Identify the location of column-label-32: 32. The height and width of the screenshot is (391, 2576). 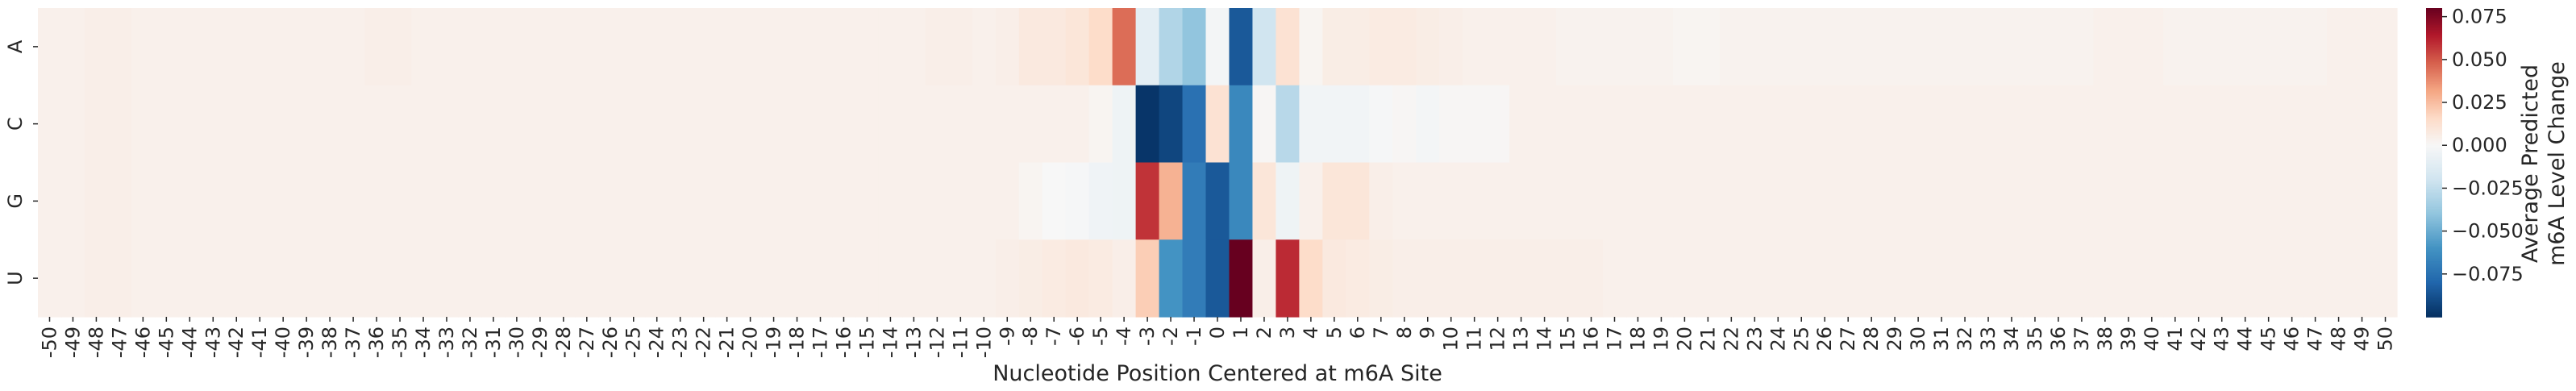
(1965, 339).